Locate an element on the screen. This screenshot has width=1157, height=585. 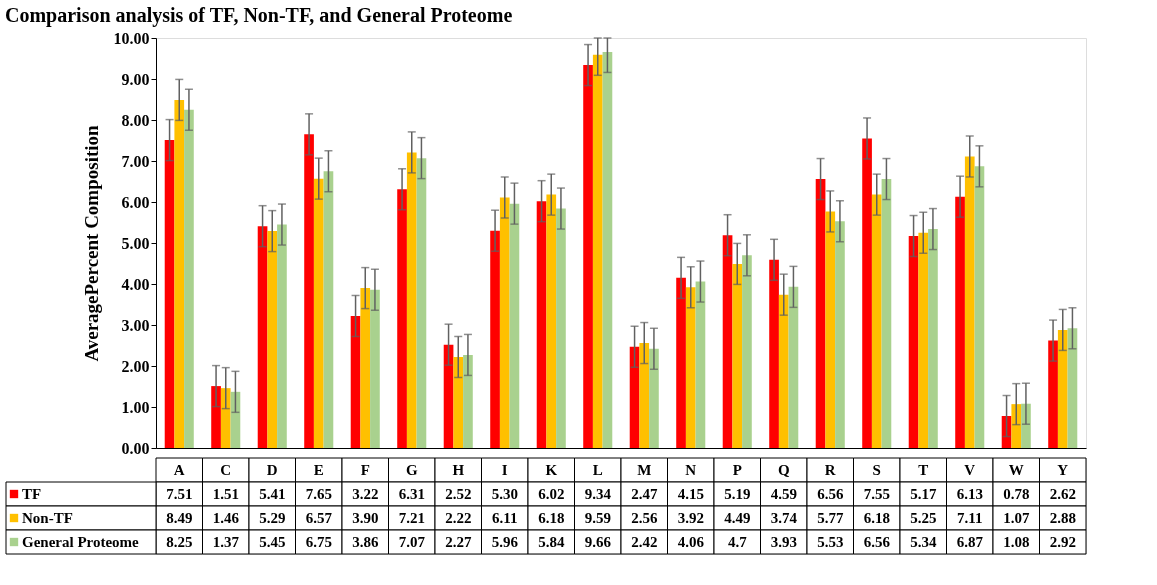
x-tick-label: W is located at coordinates (1016, 470).